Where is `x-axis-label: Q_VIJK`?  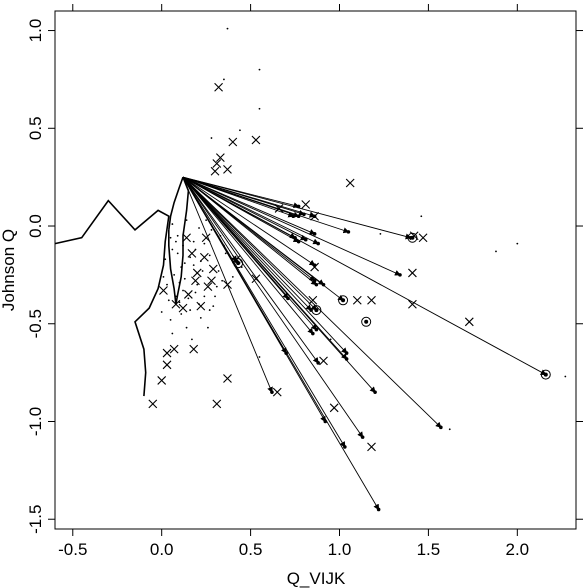
x-axis-label: Q_VIJK is located at coordinates (316, 578).